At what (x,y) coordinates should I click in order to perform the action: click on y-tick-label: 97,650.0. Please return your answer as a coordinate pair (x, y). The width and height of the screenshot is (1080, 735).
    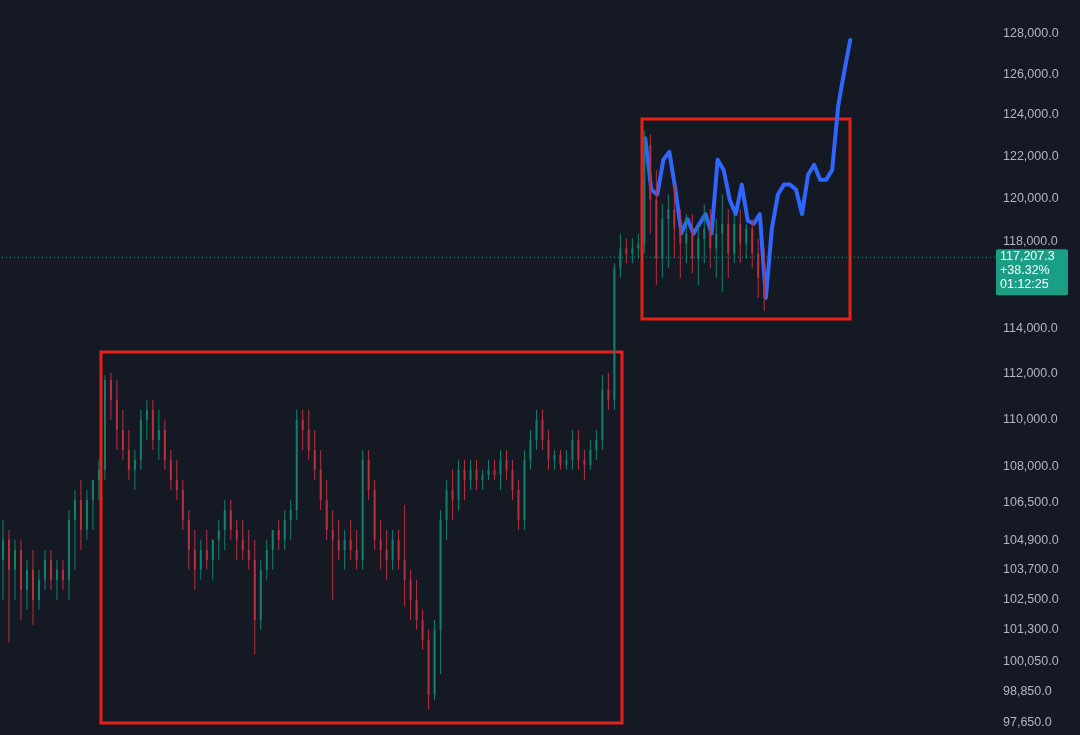
    Looking at the image, I should click on (1027, 722).